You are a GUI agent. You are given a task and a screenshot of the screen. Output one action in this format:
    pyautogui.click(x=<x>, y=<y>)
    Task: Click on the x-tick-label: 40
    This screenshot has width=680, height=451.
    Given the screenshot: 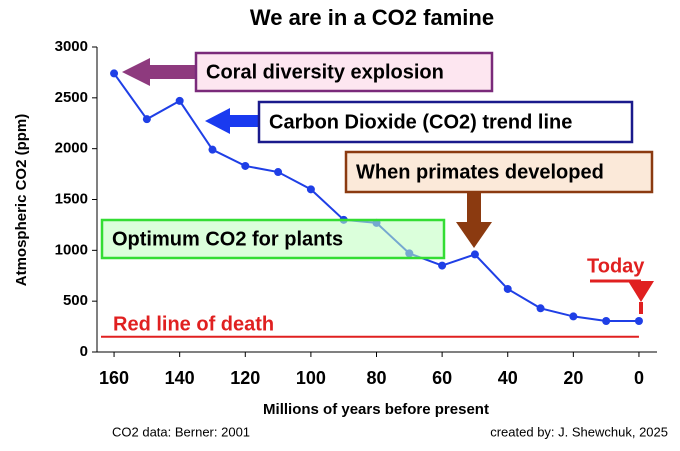 What is the action you would take?
    pyautogui.click(x=508, y=378)
    